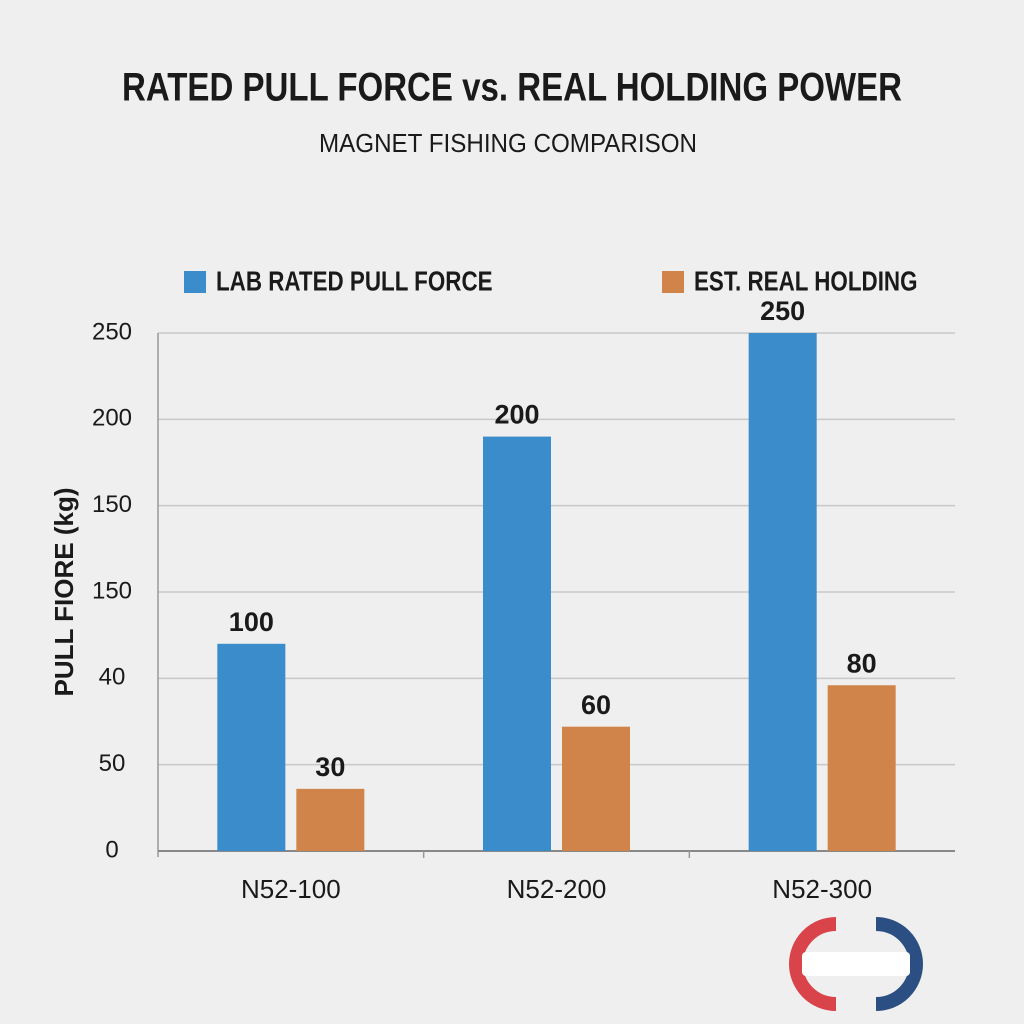 Image resolution: width=1024 pixels, height=1024 pixels. What do you see at coordinates (862, 663) in the screenshot?
I see `value-label: 80` at bounding box center [862, 663].